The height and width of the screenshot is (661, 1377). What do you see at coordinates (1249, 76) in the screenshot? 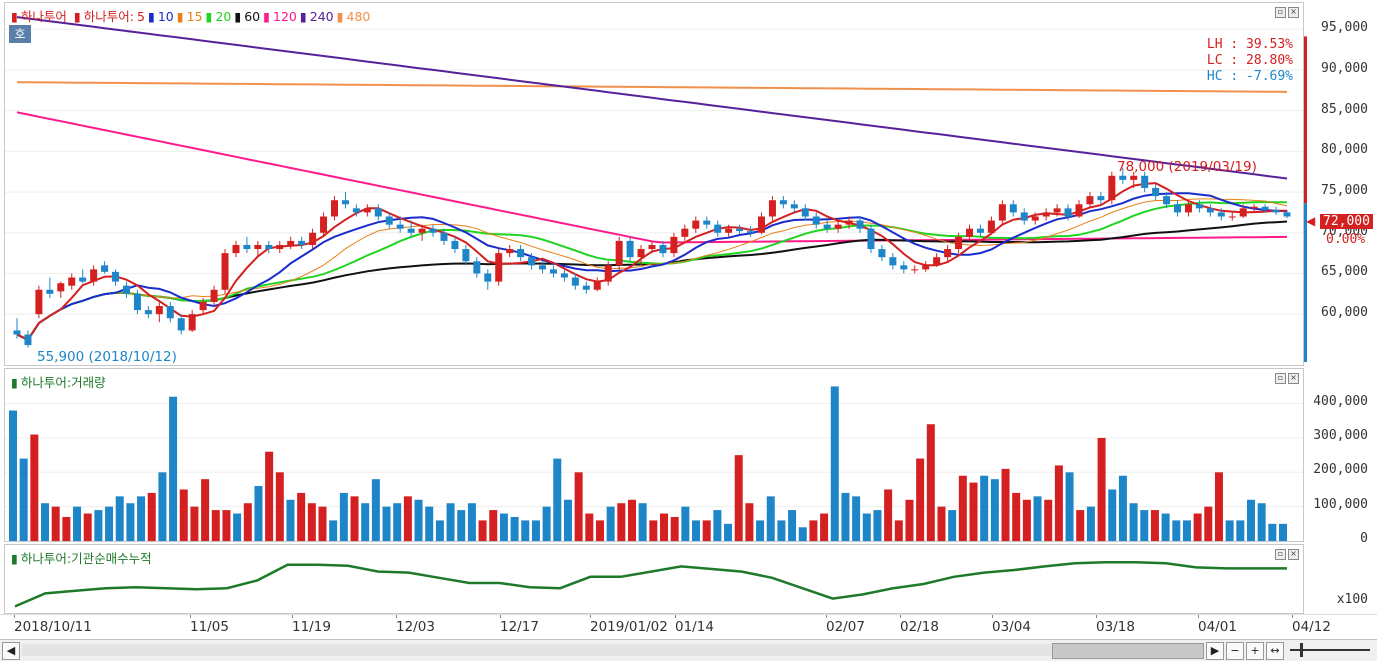
I see `stat-hc: HC : -7.69%` at bounding box center [1249, 76].